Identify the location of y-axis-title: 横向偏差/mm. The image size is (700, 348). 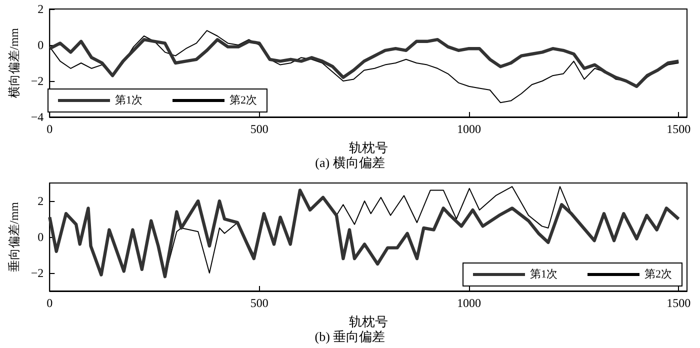
(14, 62).